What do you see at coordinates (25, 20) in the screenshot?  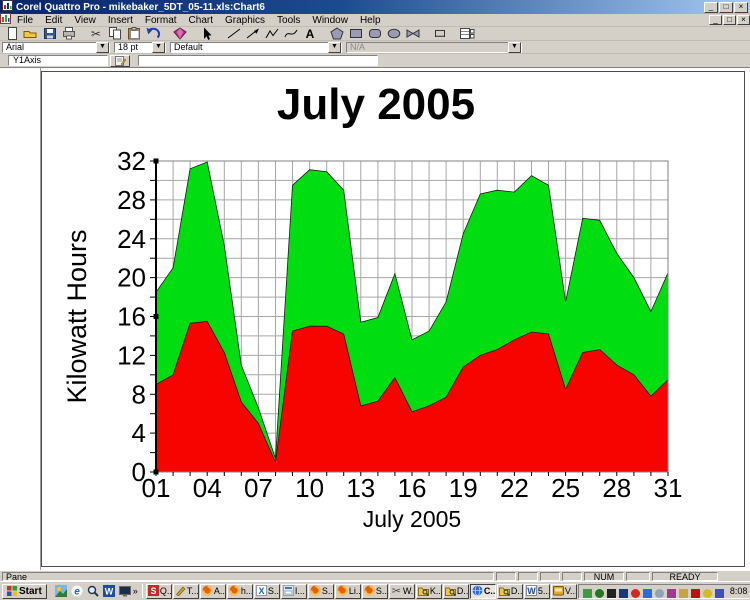 I see `menu-file: File` at bounding box center [25, 20].